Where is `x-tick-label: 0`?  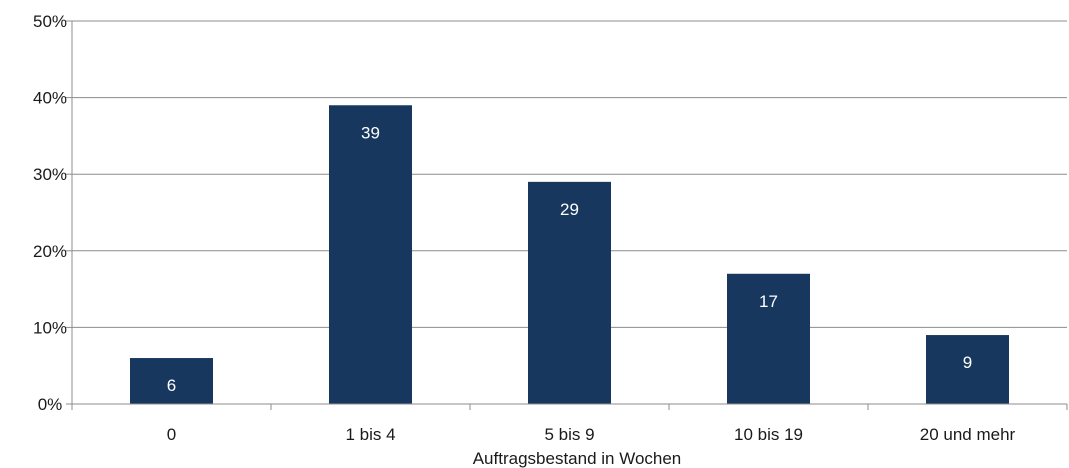 x-tick-label: 0 is located at coordinates (171, 434).